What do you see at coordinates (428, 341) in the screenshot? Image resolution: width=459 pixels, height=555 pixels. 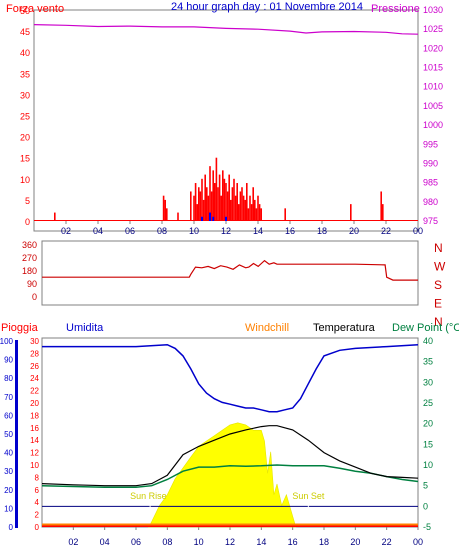 I see `temperature-axis-tick-label: 40` at bounding box center [428, 341].